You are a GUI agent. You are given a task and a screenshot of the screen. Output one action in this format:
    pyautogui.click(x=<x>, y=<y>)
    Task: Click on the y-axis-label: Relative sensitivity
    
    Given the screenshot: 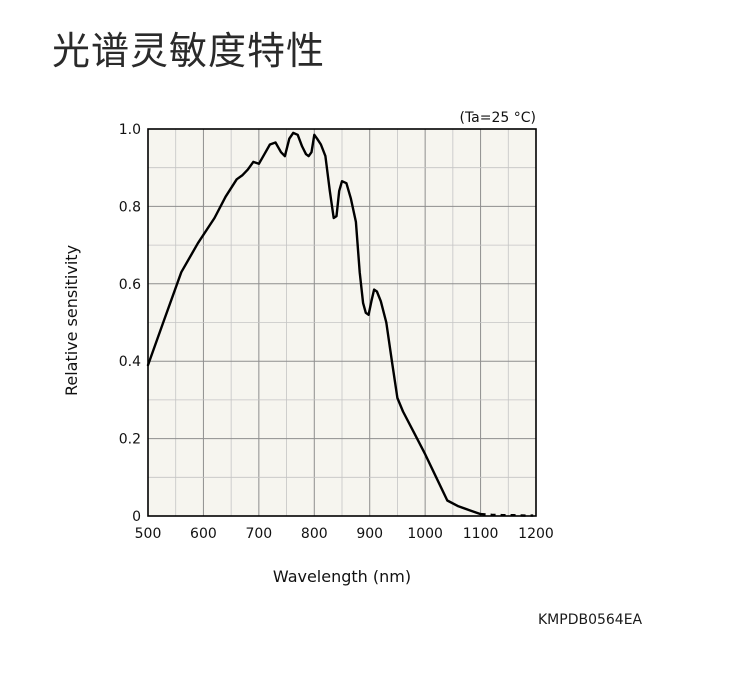 What is the action you would take?
    pyautogui.click(x=71, y=320)
    